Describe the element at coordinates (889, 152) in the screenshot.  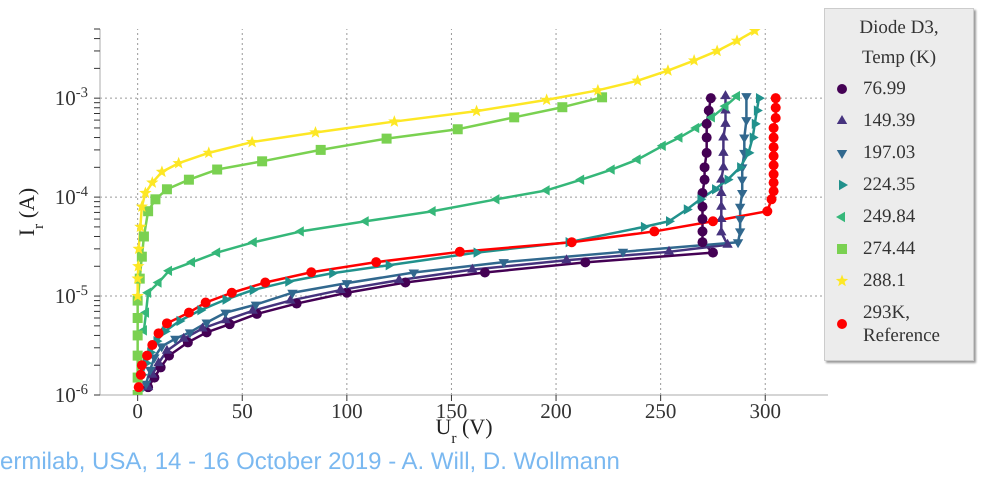
I see `legend-label: 197.03` at that location.